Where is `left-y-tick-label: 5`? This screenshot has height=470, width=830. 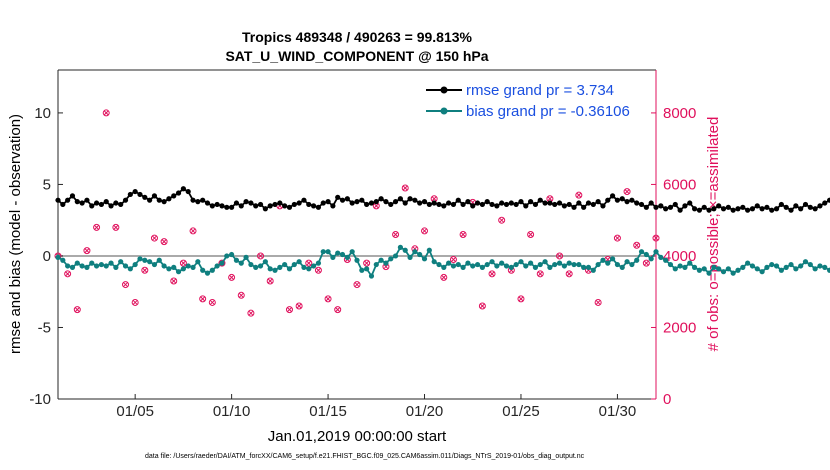
left-y-tick-label: 5 is located at coordinates (47, 184).